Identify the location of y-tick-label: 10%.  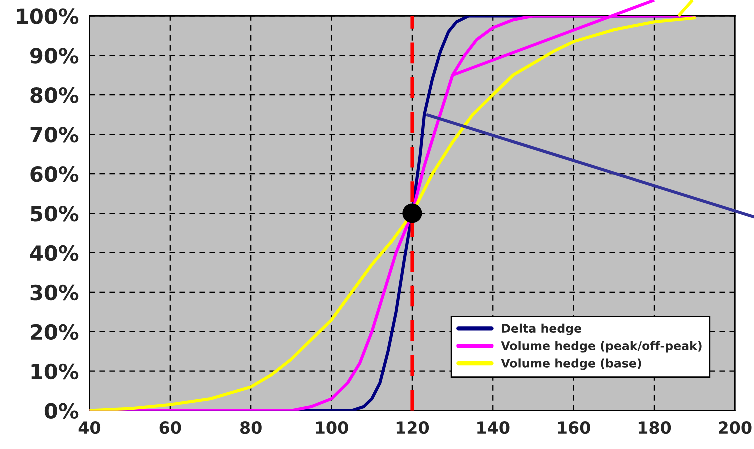
(55, 372).